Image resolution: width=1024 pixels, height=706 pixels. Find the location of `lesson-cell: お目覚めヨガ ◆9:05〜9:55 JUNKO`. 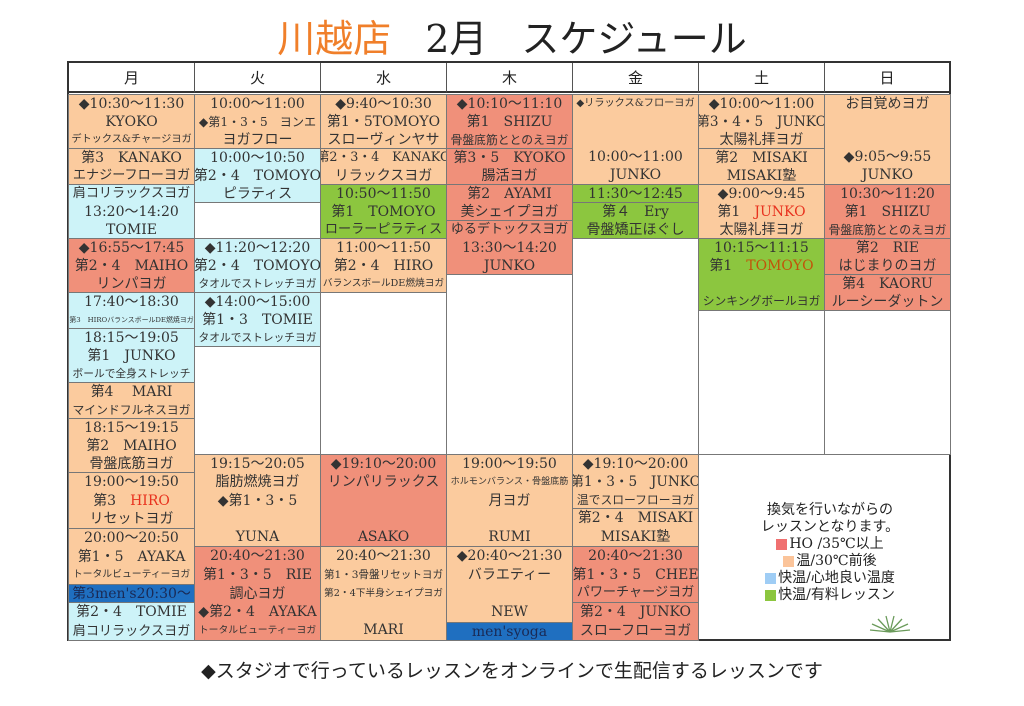

lesson-cell: お目覚めヨガ ◆9:05〜9:55 JUNKO is located at coordinates (887, 139).